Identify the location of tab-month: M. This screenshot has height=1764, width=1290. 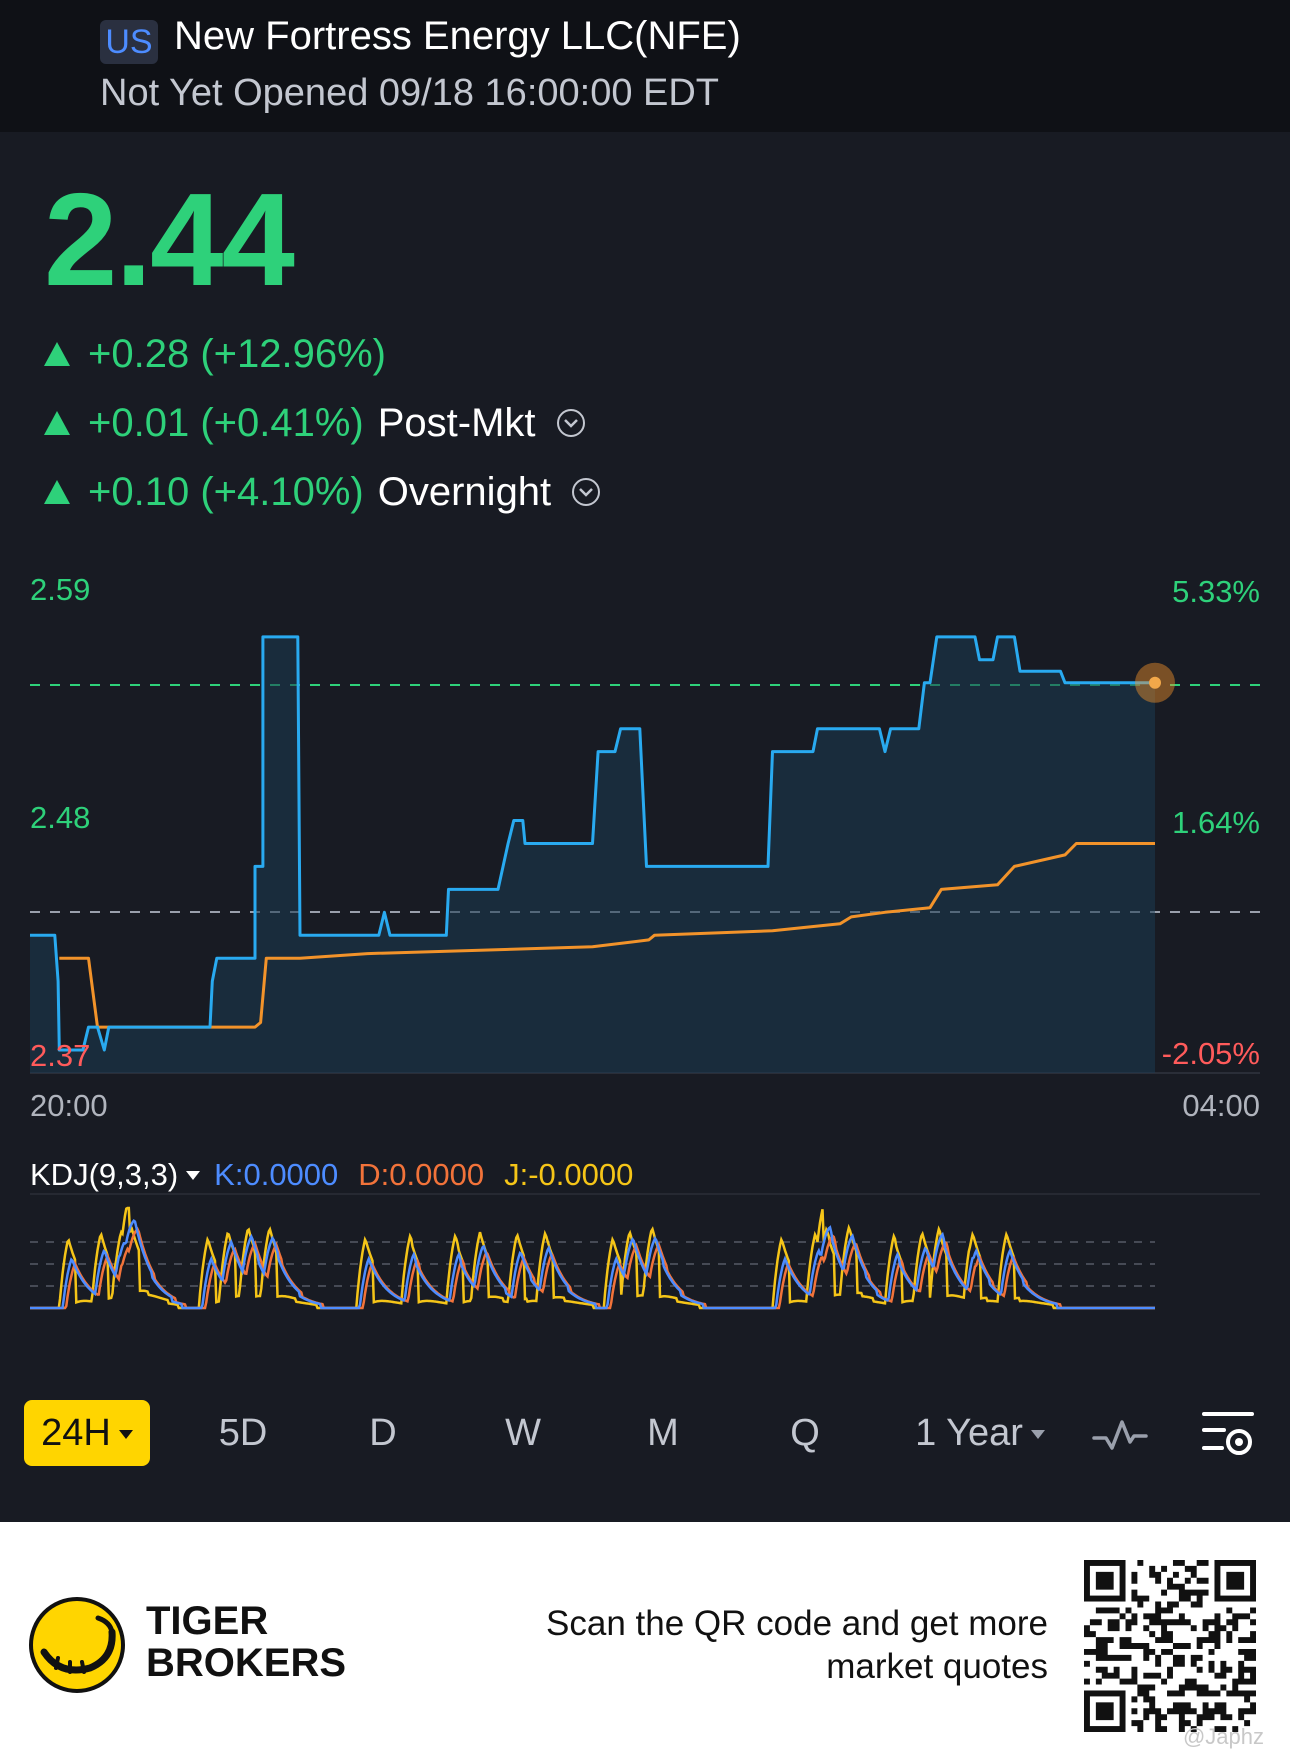
(663, 1433).